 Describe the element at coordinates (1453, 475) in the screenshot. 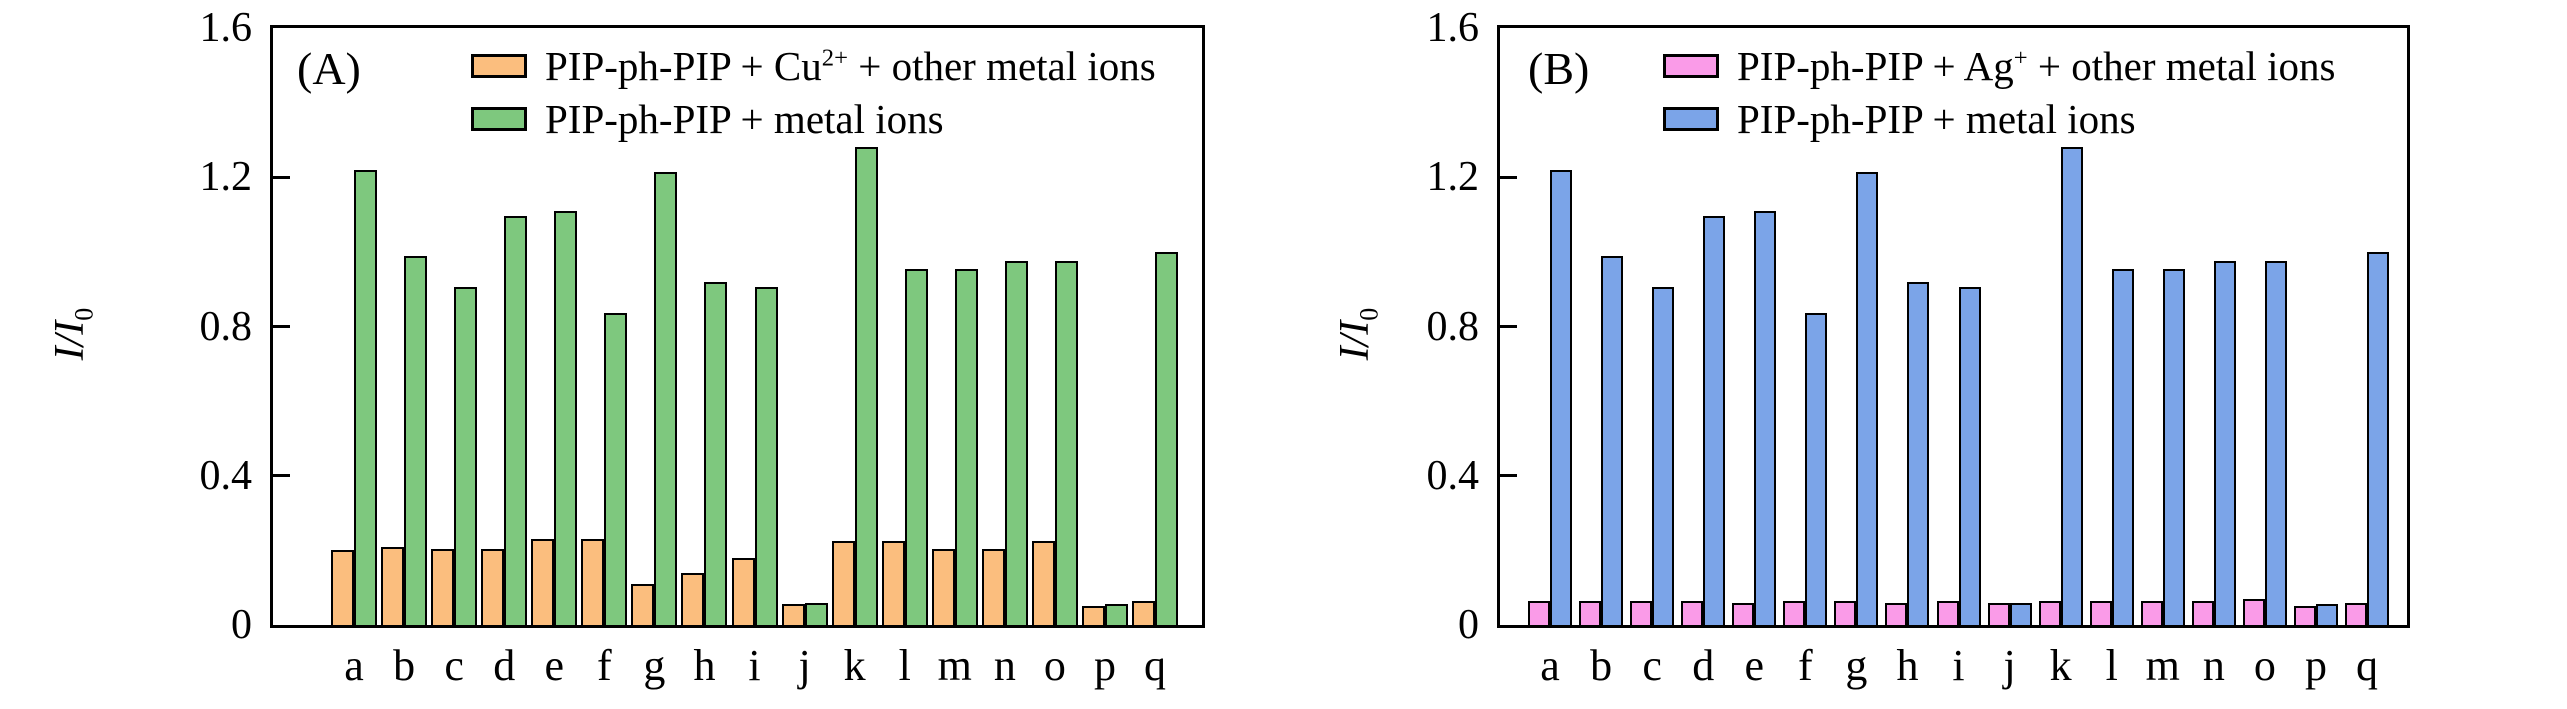

I see `y-tick-label: 0.4` at that location.